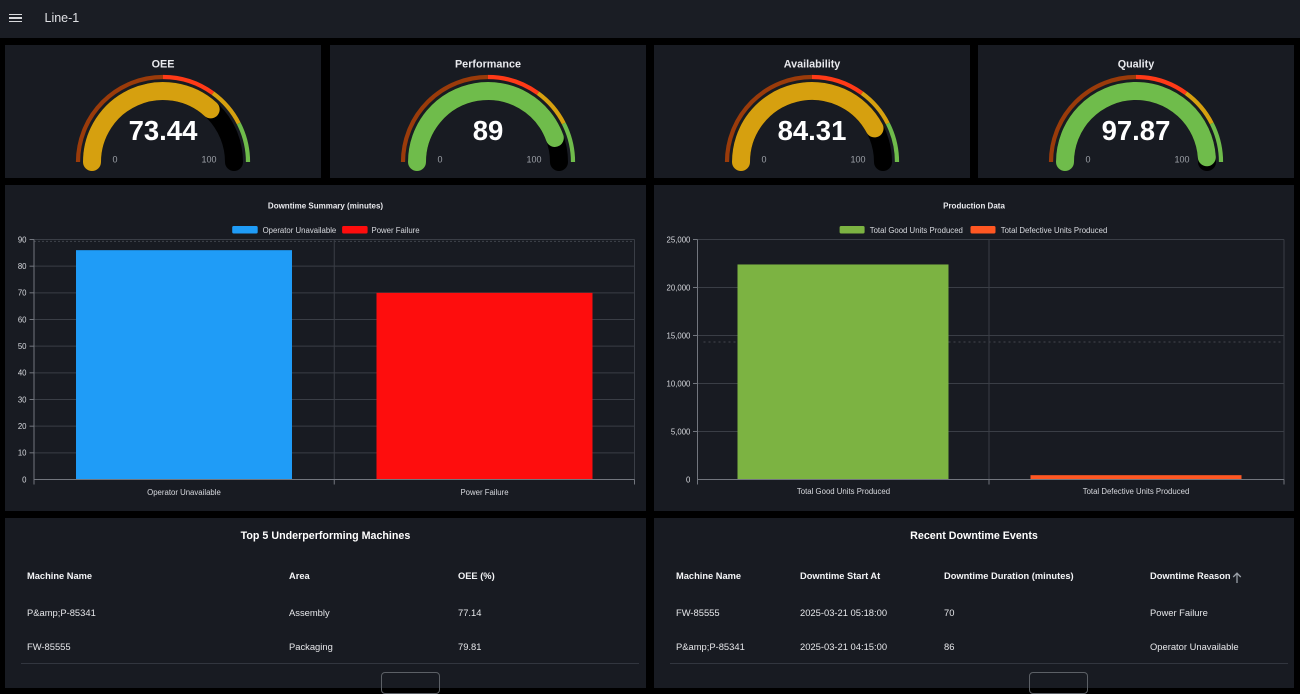 Image resolution: width=1300 pixels, height=694 pixels. I want to click on svg-text: 20, so click(22, 426).